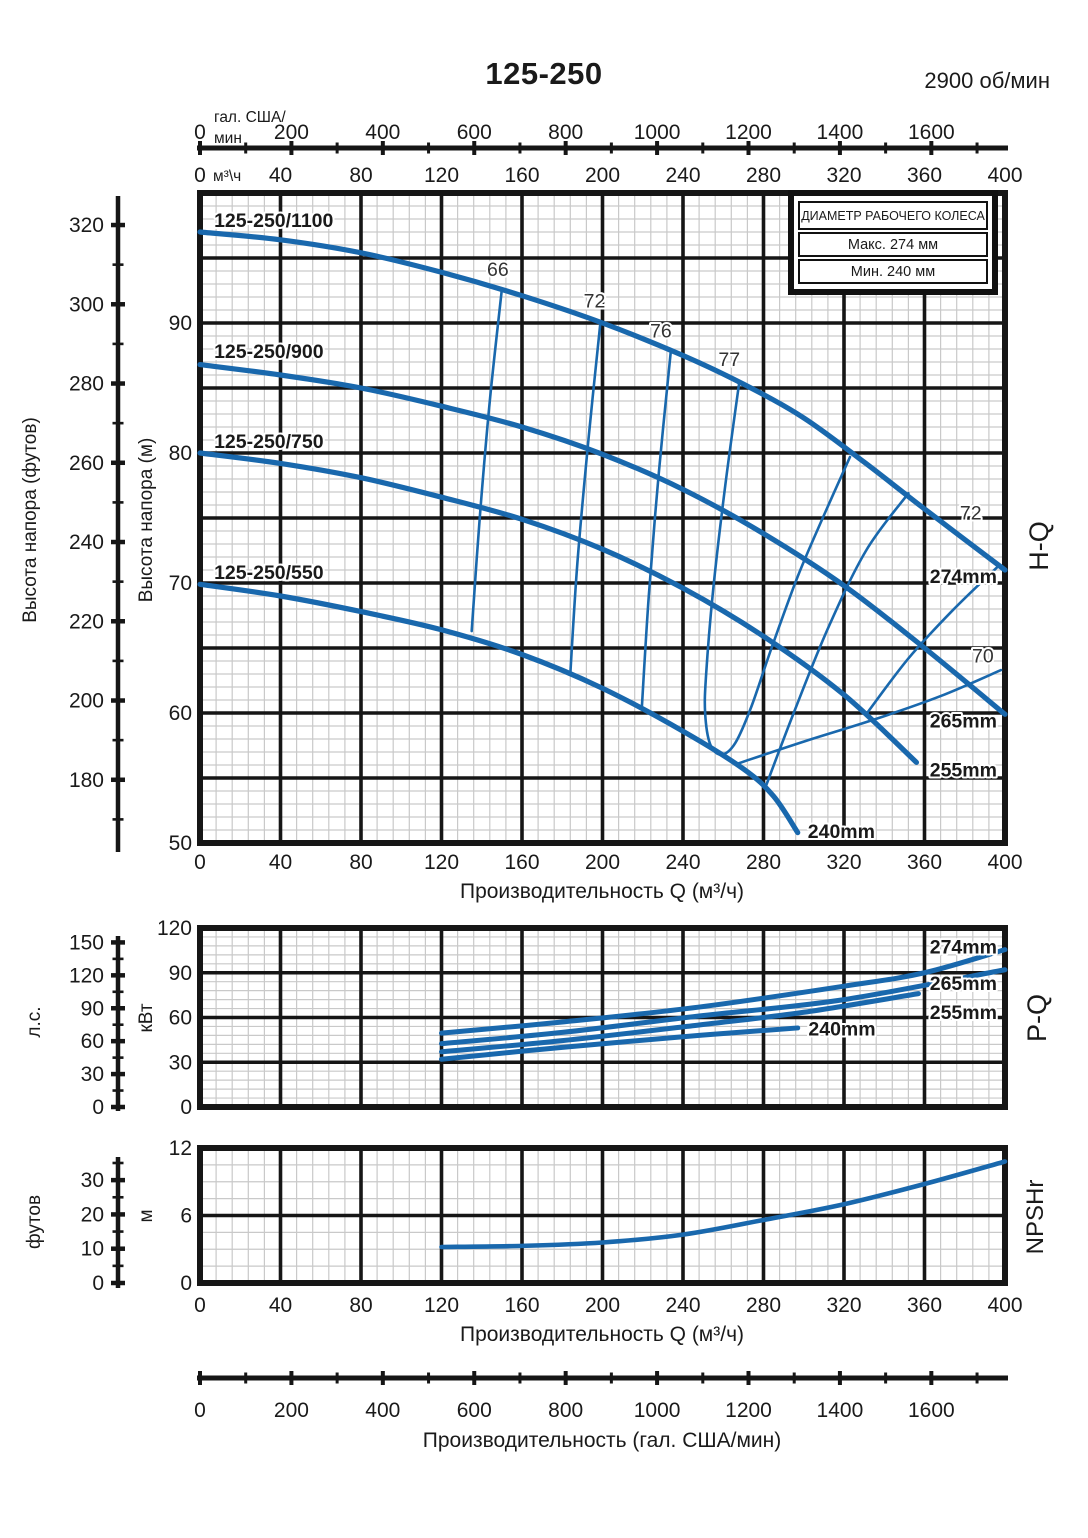 The width and height of the screenshot is (1088, 1538). What do you see at coordinates (86, 621) in the screenshot?
I see `ruler-tick-label: 220` at bounding box center [86, 621].